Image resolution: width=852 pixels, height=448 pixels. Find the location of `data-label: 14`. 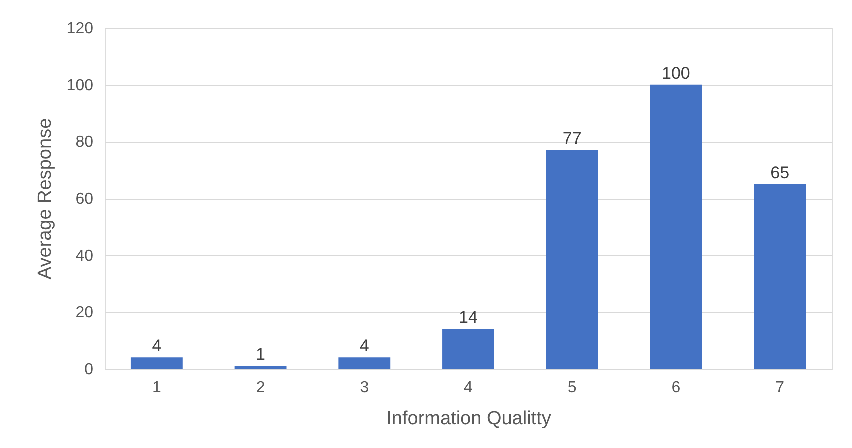

data-label: 14 is located at coordinates (468, 318).